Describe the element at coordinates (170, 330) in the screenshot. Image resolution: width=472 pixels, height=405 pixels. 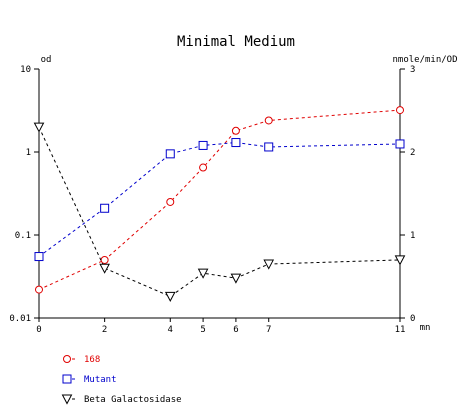
I see `x-tick-label: 4` at that location.